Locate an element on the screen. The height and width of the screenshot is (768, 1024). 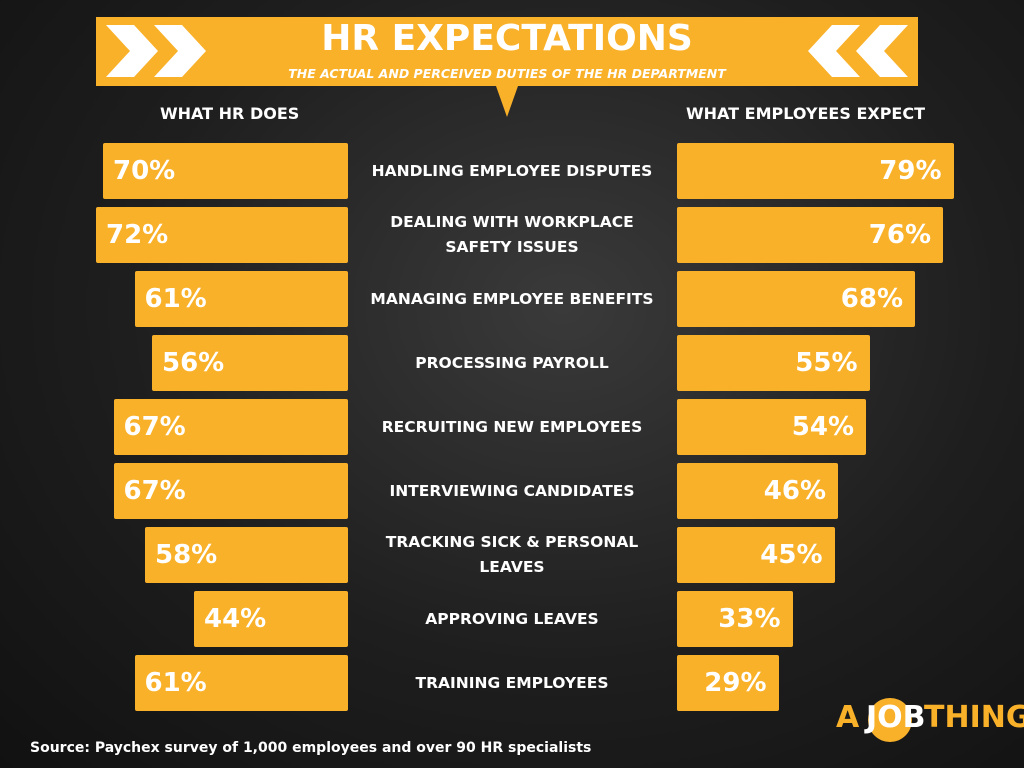
logo-thing: THING is located at coordinates (974, 717).